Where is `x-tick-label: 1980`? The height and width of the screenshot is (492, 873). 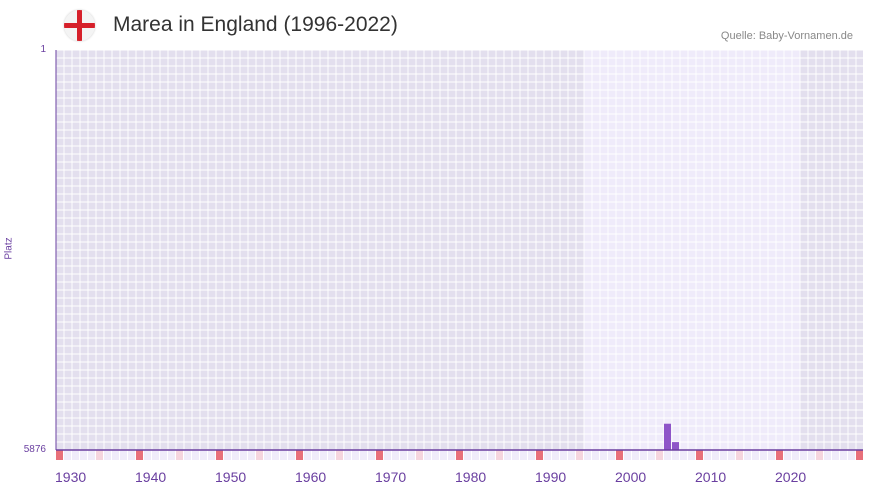
x-tick-label: 1980 is located at coordinates (470, 477).